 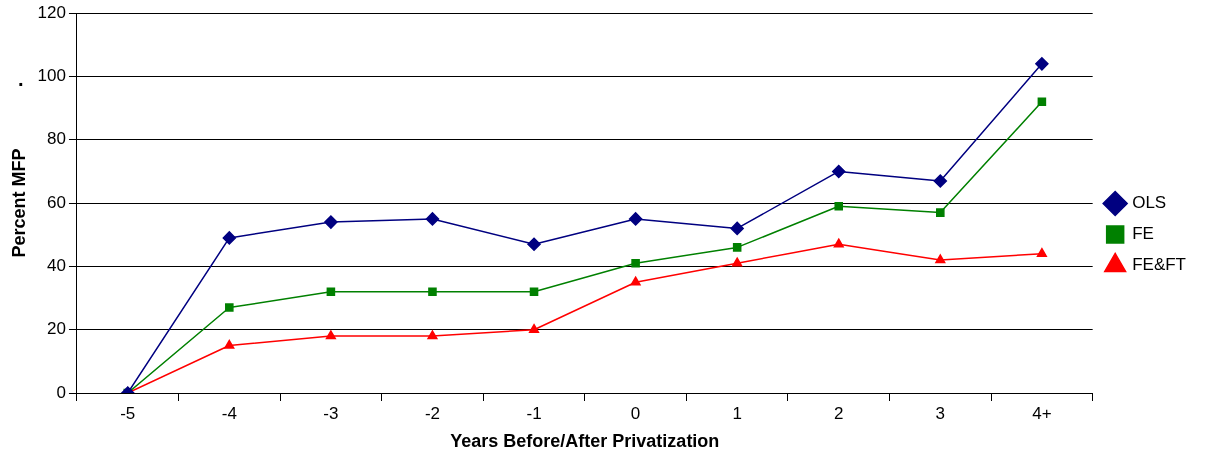 I want to click on y-tick-label: 40, so click(x=56, y=266).